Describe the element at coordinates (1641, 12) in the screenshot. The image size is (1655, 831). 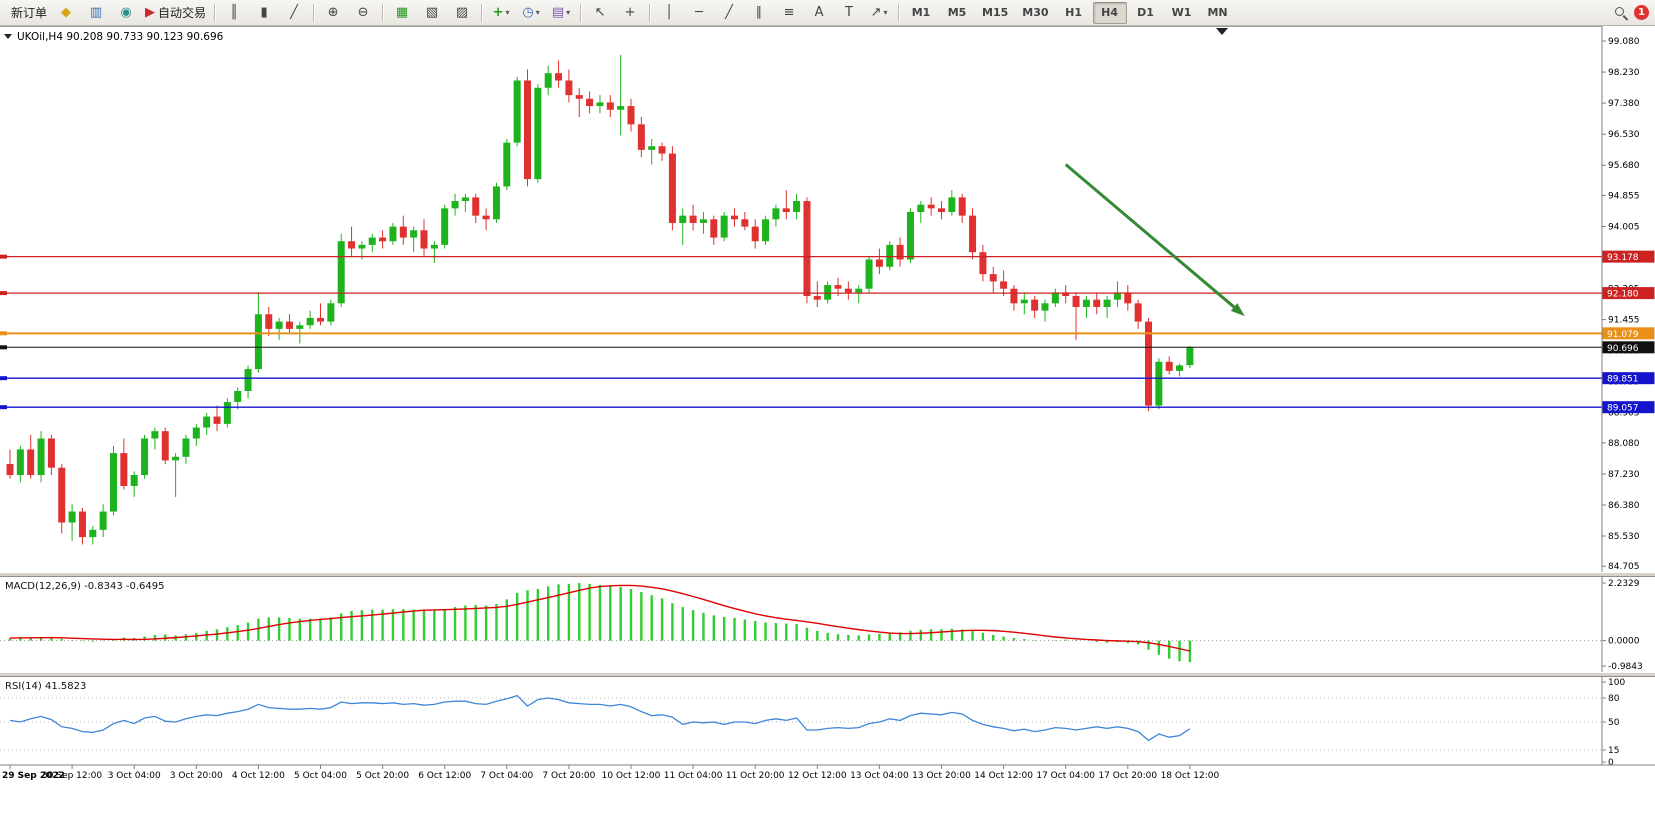
I see `notification-badge: 1` at that location.